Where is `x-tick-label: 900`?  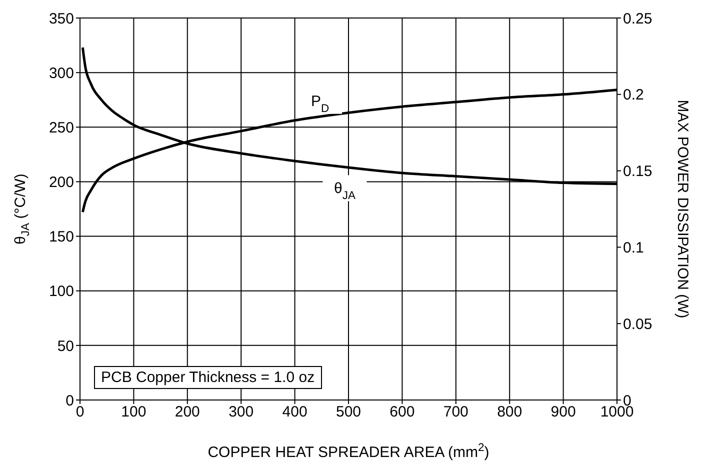 x-tick-label: 900 is located at coordinates (563, 412).